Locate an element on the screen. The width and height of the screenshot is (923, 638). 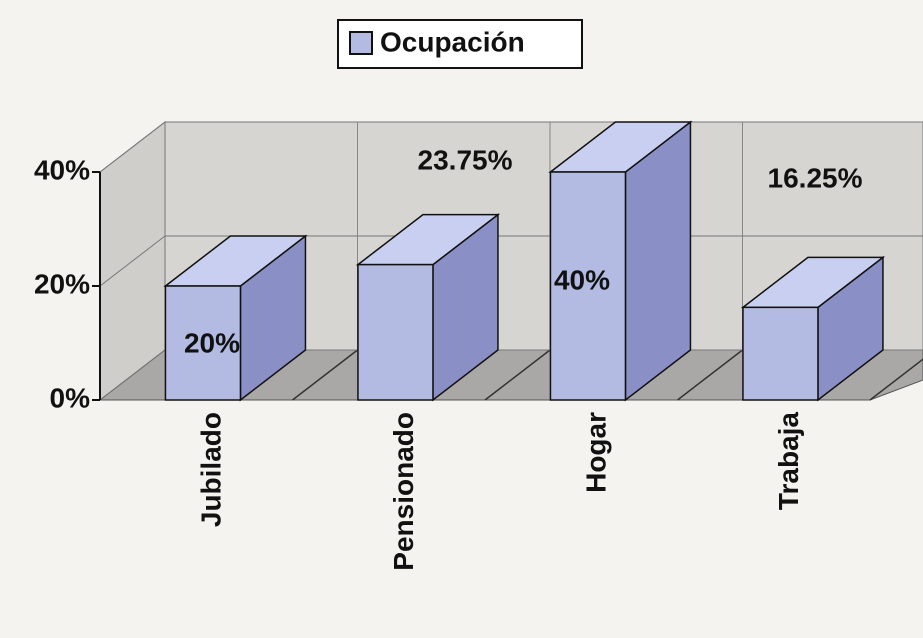
x-tick-label: Jubilado is located at coordinates (210, 469).